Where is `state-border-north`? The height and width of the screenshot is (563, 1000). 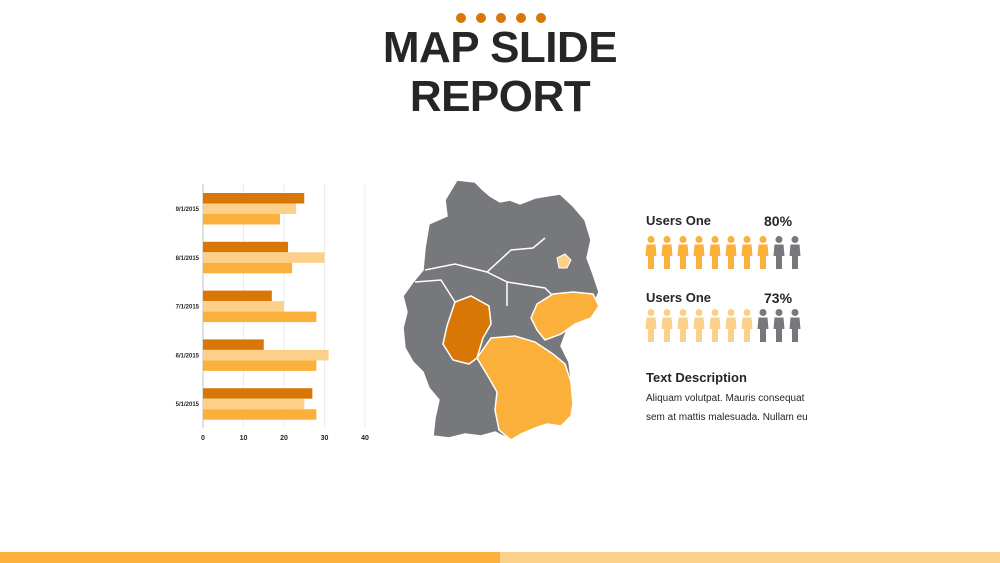
state-border-north is located at coordinates (485, 280).